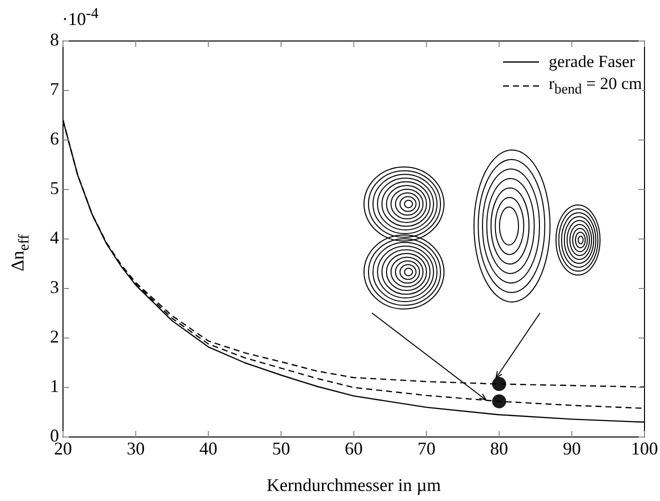 The width and height of the screenshot is (660, 501). Describe the element at coordinates (54, 336) in the screenshot. I see `y-tick-label: 2` at that location.